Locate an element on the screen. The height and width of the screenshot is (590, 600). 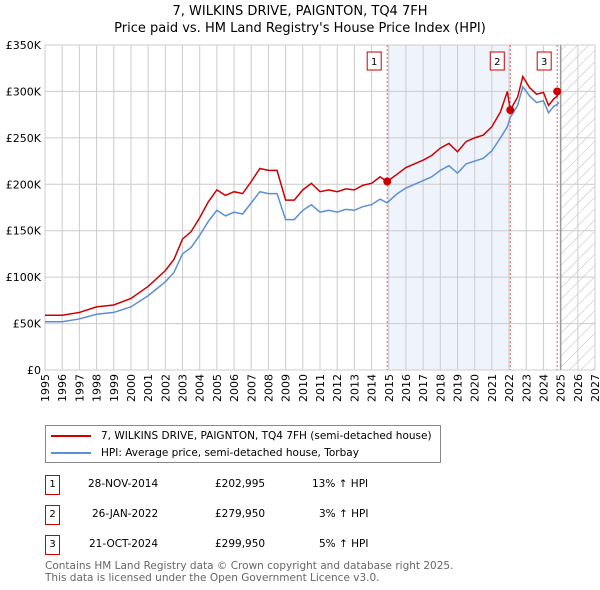
sale-row: 1 28-NOV-2014 £202,995 13% ↑ HPI is located at coordinates (245, 485).